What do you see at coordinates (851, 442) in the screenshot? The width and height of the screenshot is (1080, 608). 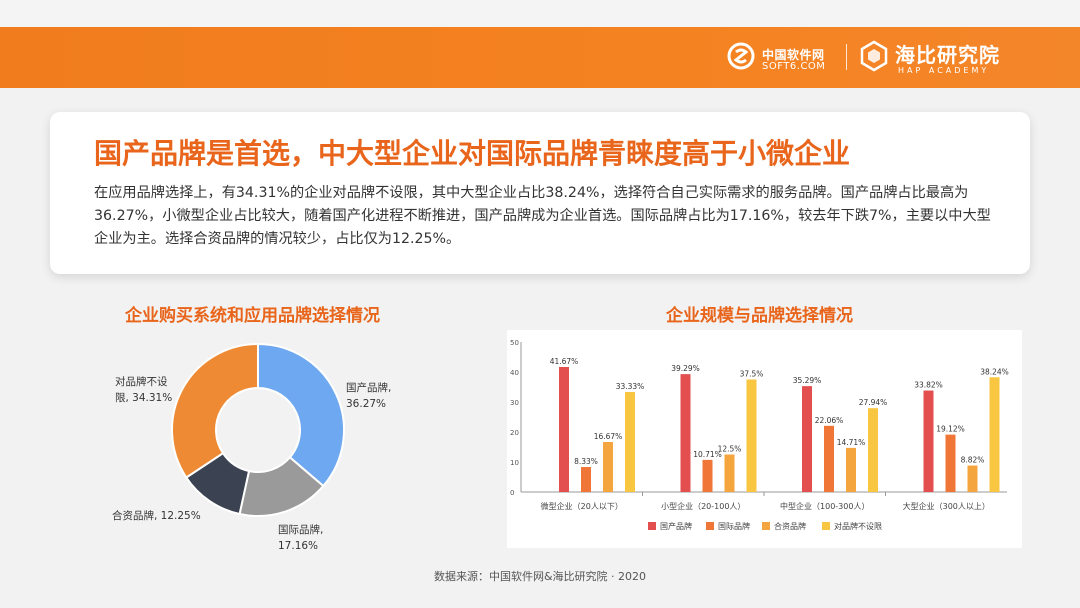 I see `bar-value-label: 14.71%` at bounding box center [851, 442].